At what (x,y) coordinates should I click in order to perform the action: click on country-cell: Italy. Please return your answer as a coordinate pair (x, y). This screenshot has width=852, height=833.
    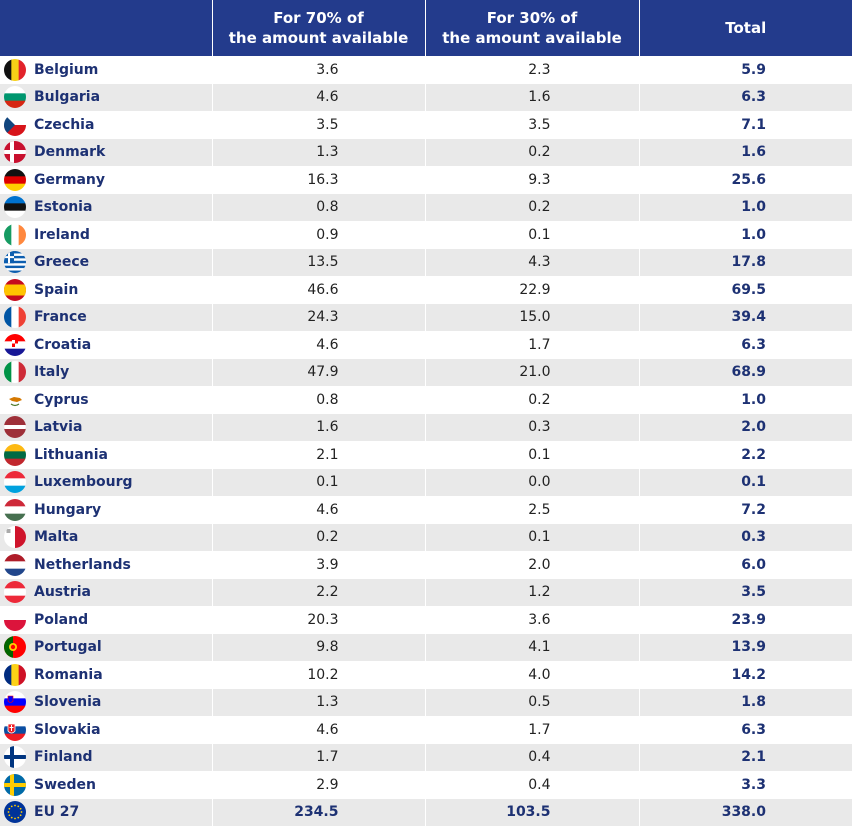
    Looking at the image, I should click on (106, 372).